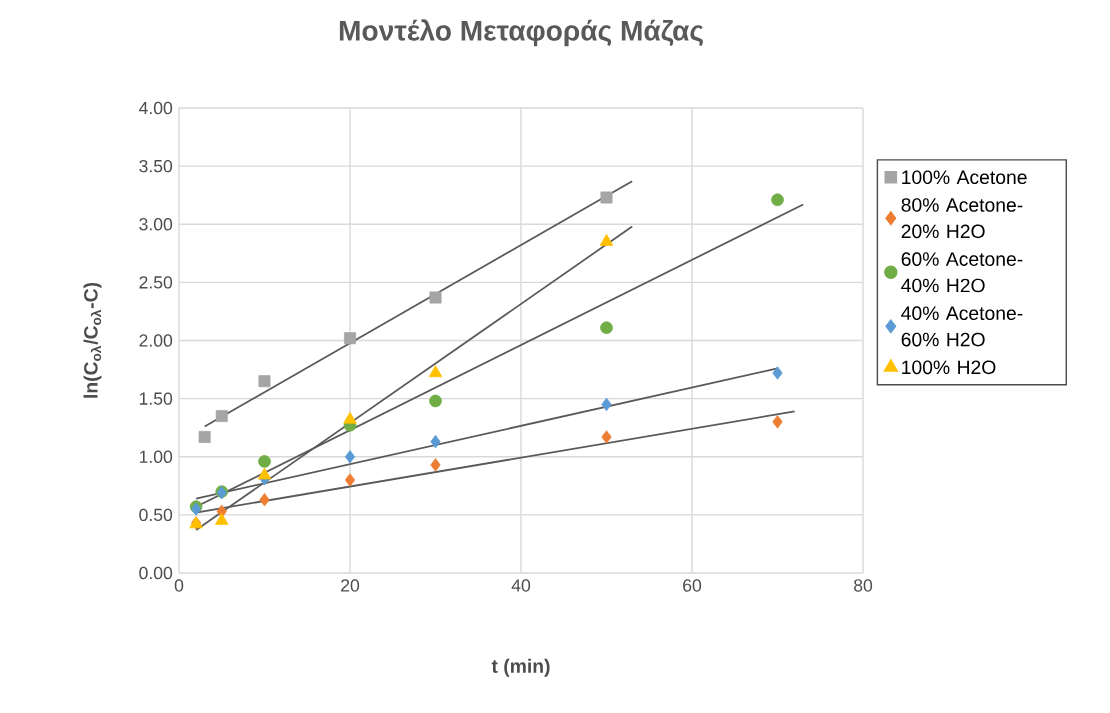 Image resolution: width=1110 pixels, height=713 pixels. I want to click on legend-label: 80% Acetone-20% H2O, so click(962, 218).